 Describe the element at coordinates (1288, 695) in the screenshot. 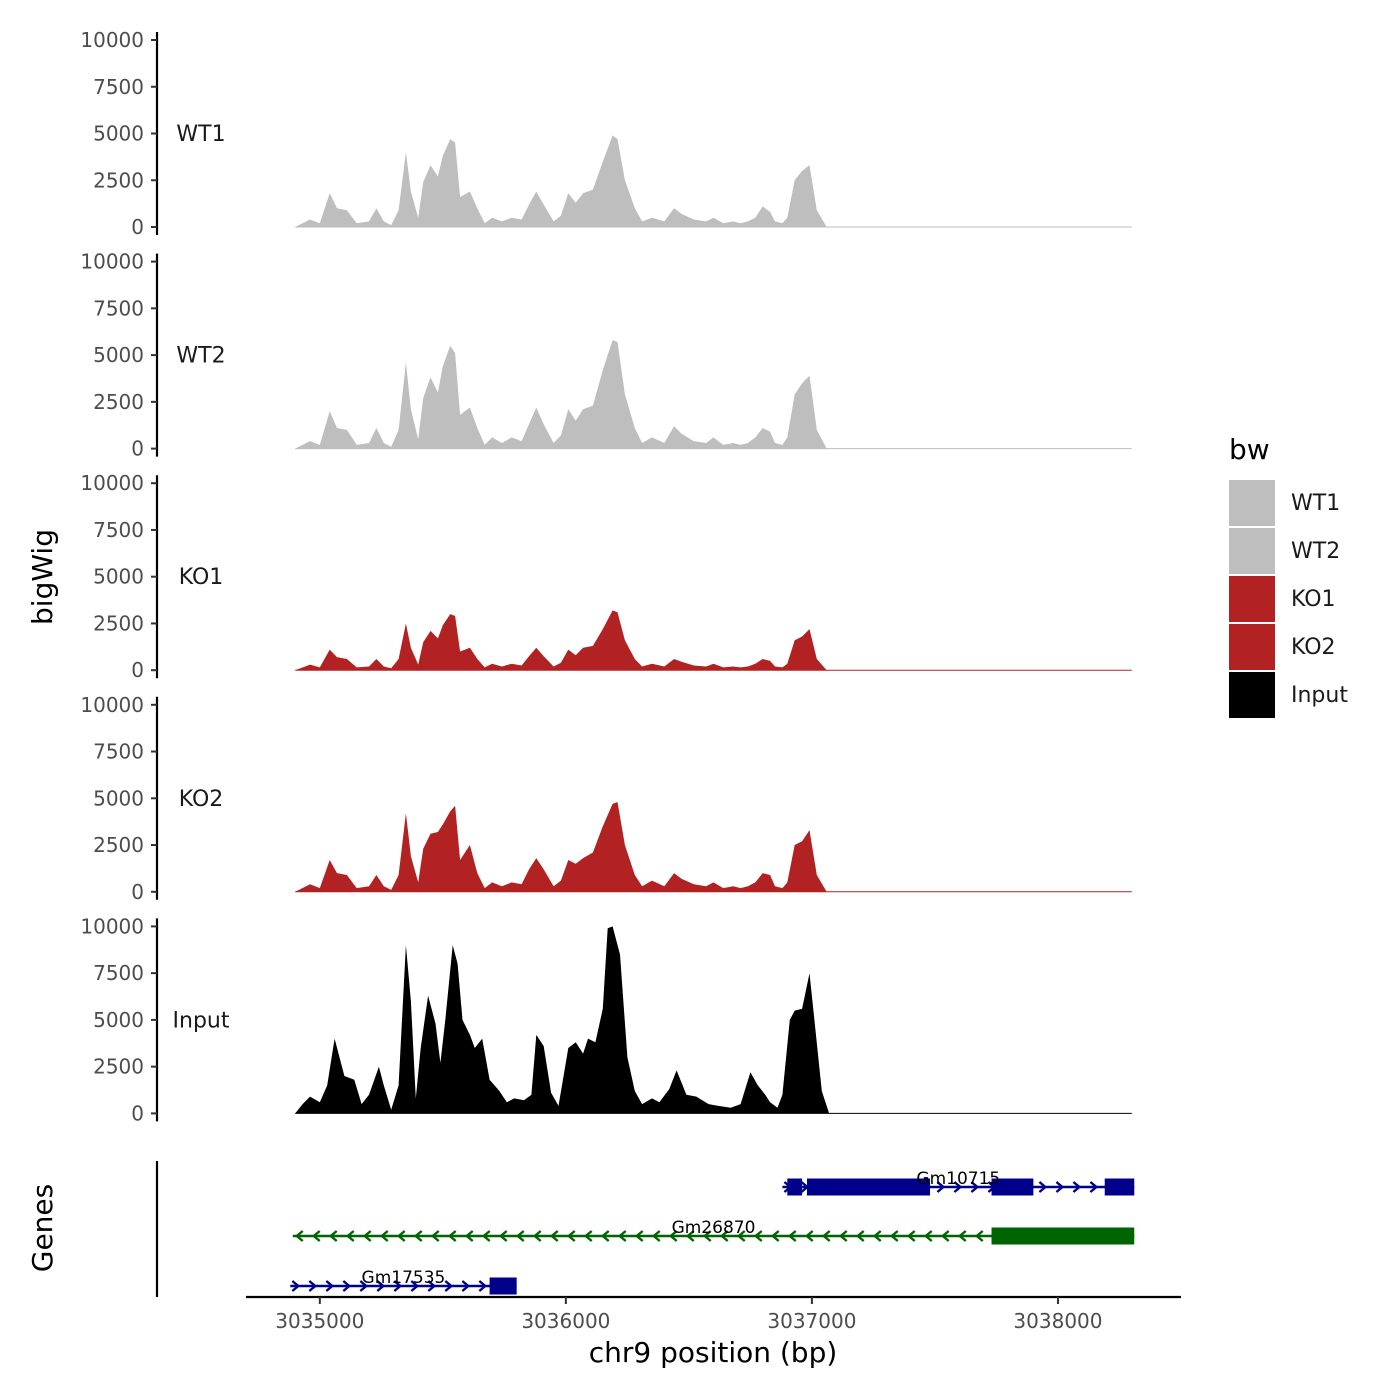

I see `legend-item-input: Input` at that location.